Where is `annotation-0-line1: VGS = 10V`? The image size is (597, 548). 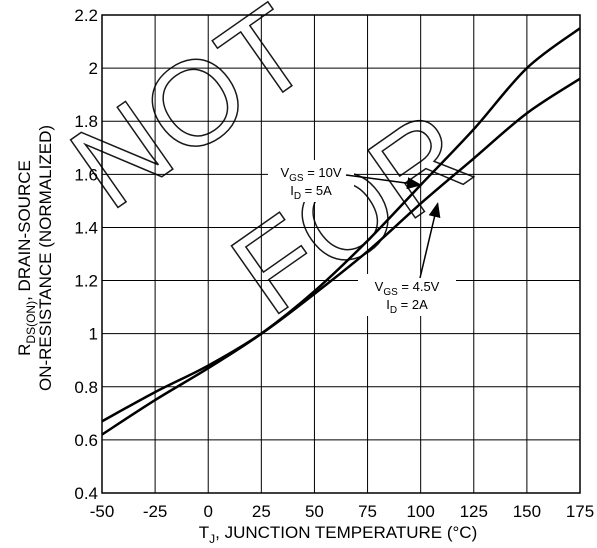
annotation-0-line1: VGS = 10V is located at coordinates (310, 174).